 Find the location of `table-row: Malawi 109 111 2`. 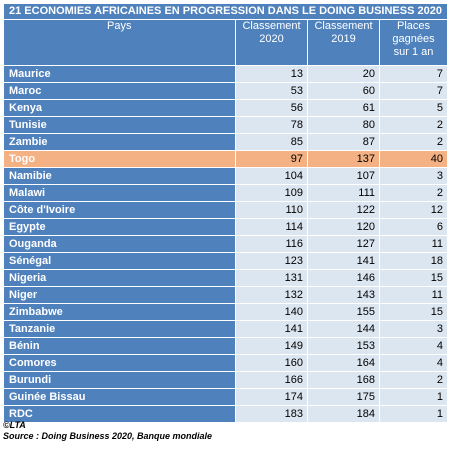

table-row: Malawi 109 111 2 is located at coordinates (226, 193).